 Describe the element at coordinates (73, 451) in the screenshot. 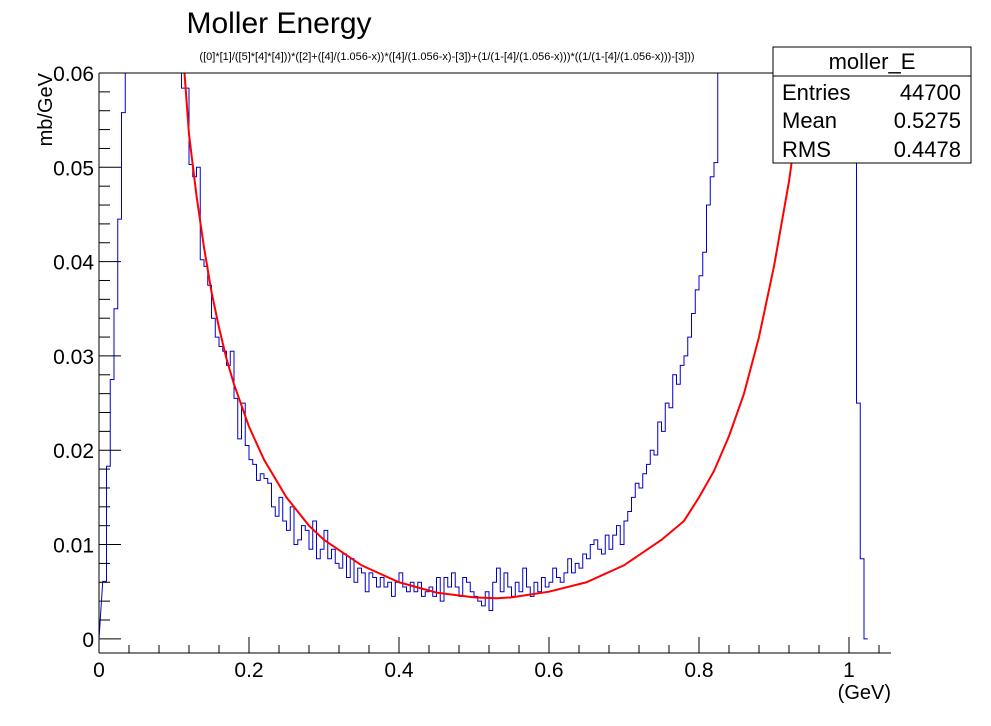

I see `y-tick-label: 0.02` at that location.